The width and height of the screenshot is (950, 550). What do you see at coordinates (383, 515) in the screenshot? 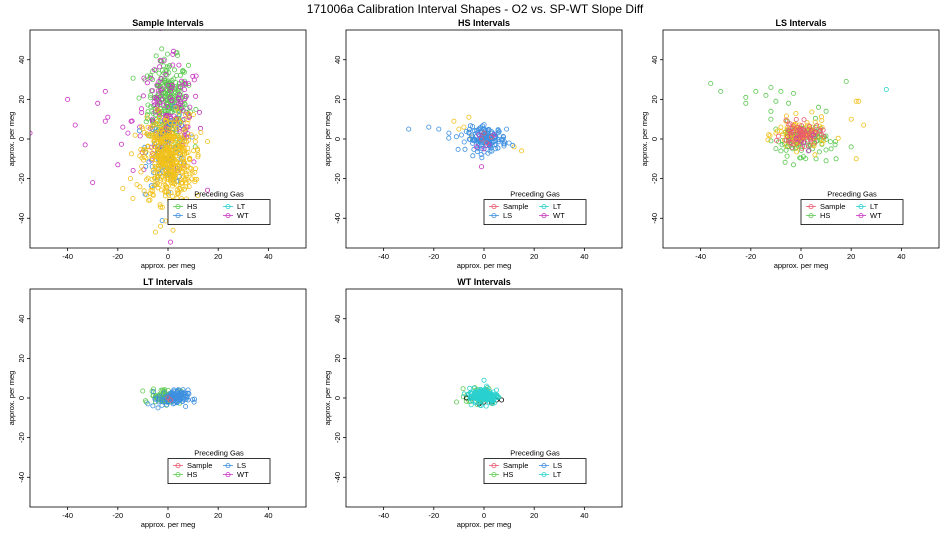
I see `x-tick-label: -40` at bounding box center [383, 515].